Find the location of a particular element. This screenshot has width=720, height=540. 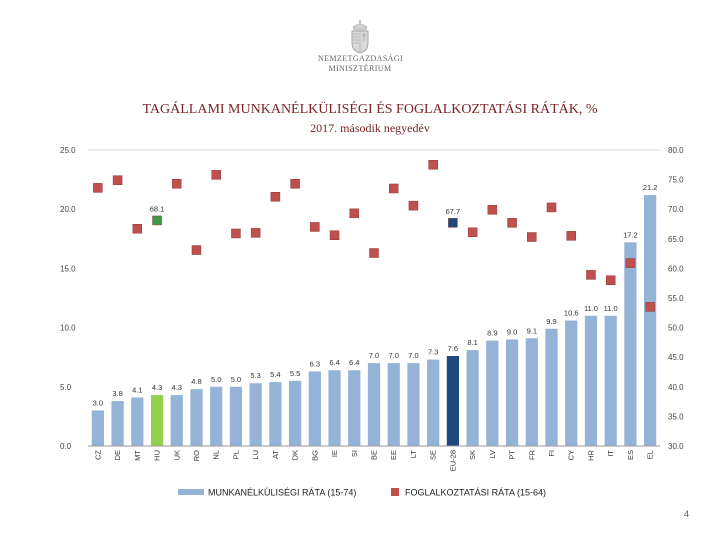

bar-value-label: 4.3 is located at coordinates (157, 387).